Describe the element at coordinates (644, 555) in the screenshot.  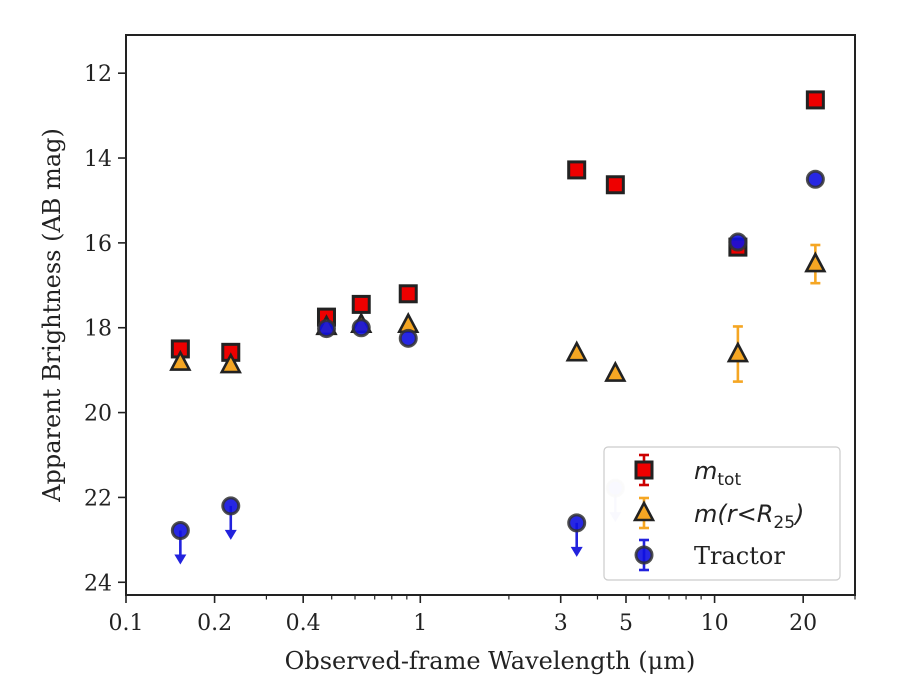
I see `legend-circle-marker` at that location.